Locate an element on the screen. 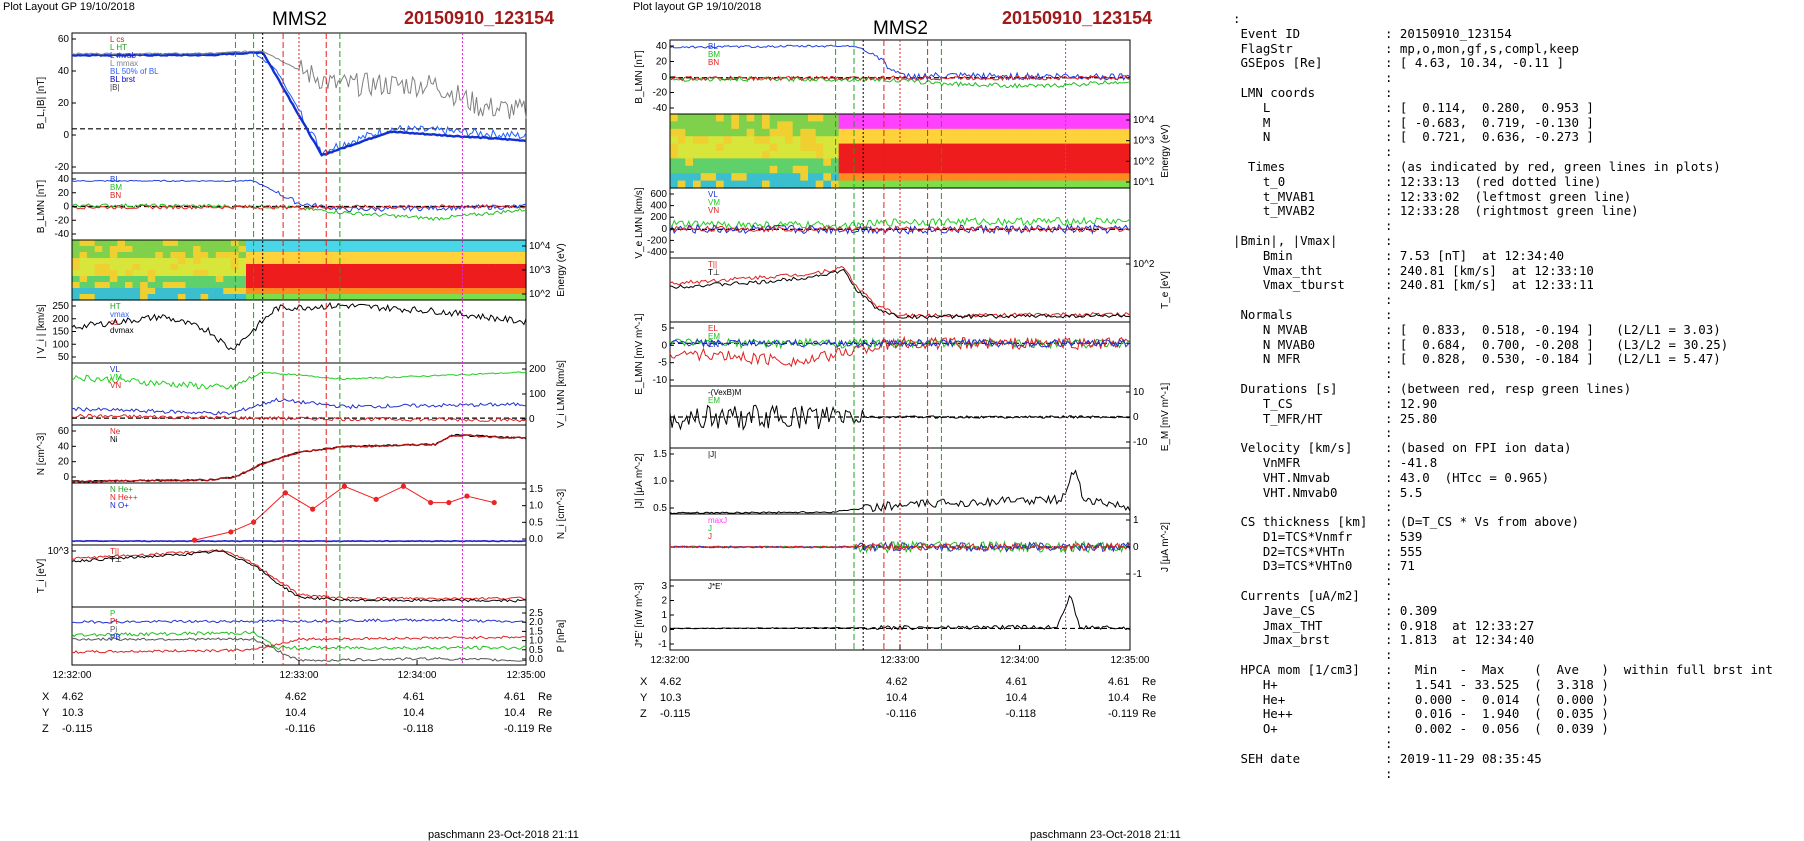 The width and height of the screenshot is (1804, 841). info-label: N MVAB is located at coordinates (1270, 329).